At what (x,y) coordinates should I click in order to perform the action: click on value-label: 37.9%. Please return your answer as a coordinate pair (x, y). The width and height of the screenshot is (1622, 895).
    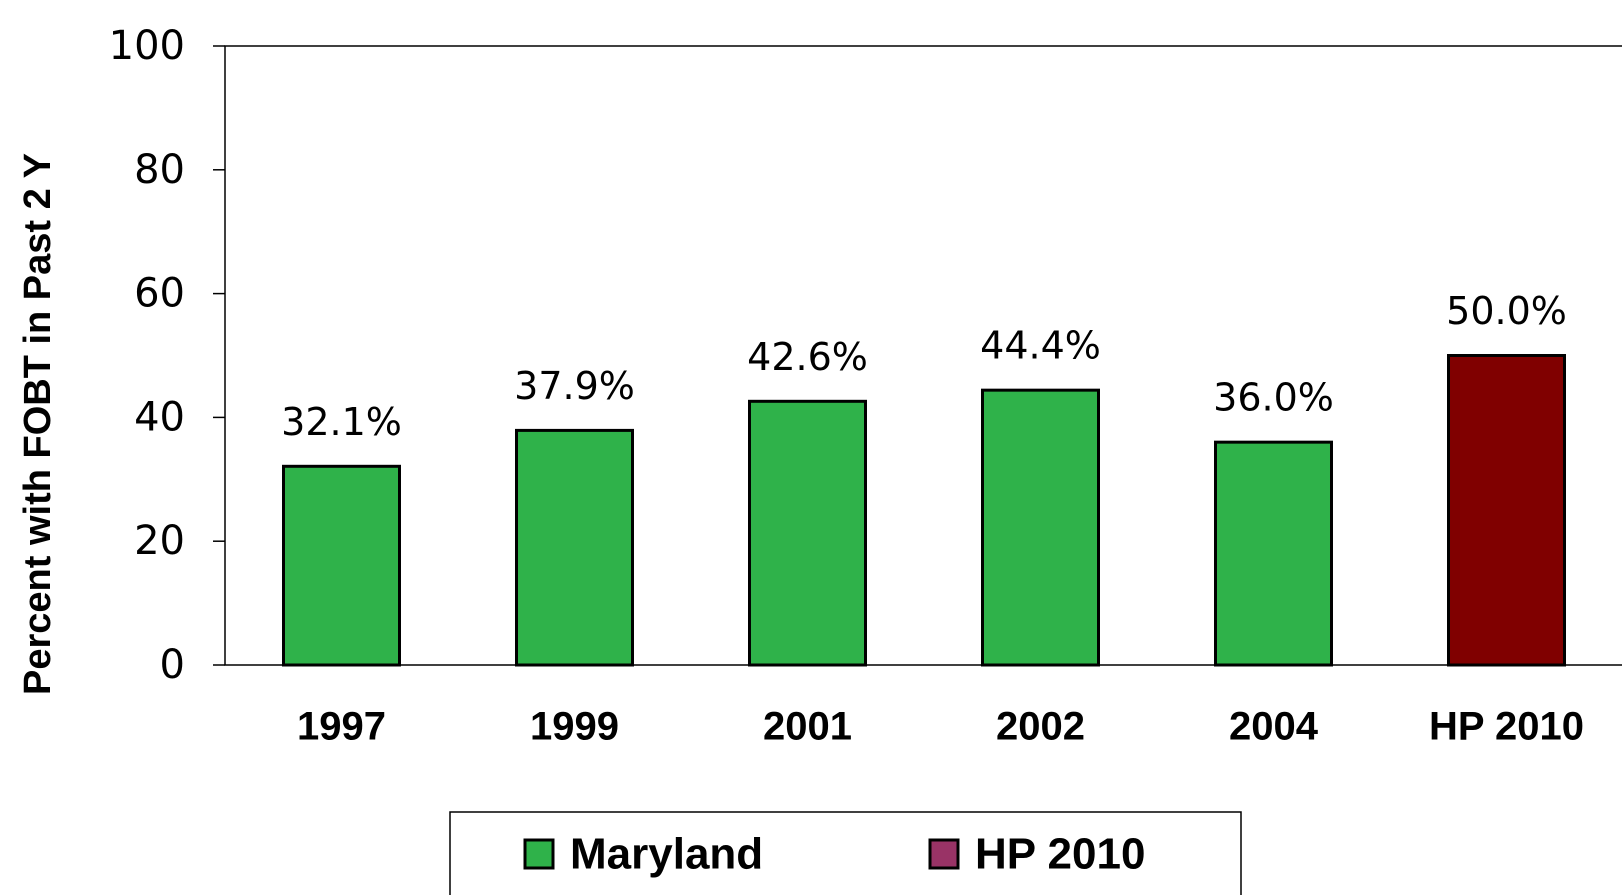
    Looking at the image, I should click on (574, 386).